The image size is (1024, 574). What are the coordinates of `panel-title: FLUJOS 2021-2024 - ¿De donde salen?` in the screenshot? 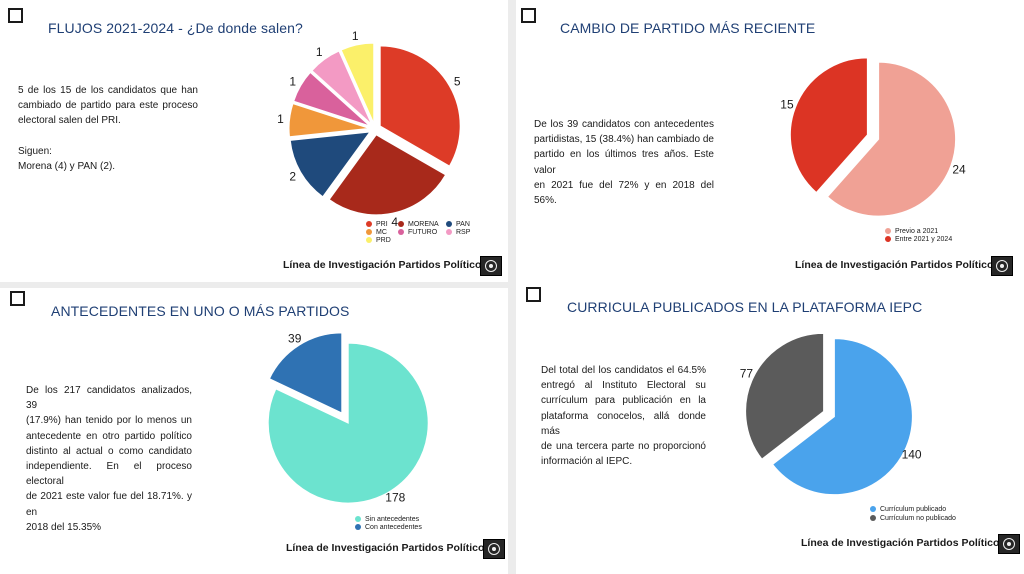 It's located at (175, 28).